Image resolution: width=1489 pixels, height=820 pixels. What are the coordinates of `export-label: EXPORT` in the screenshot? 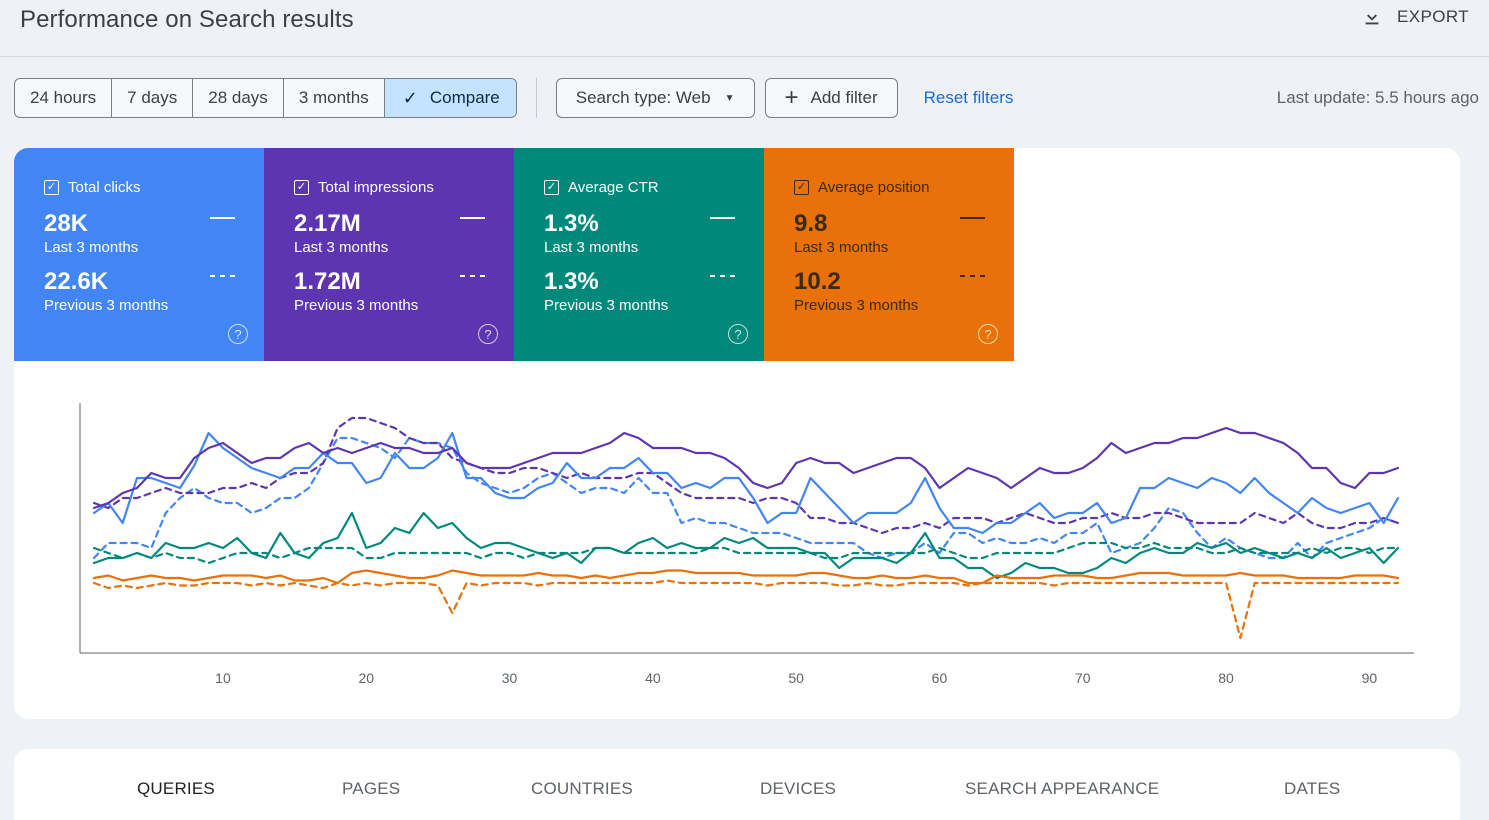 It's located at (1433, 16).